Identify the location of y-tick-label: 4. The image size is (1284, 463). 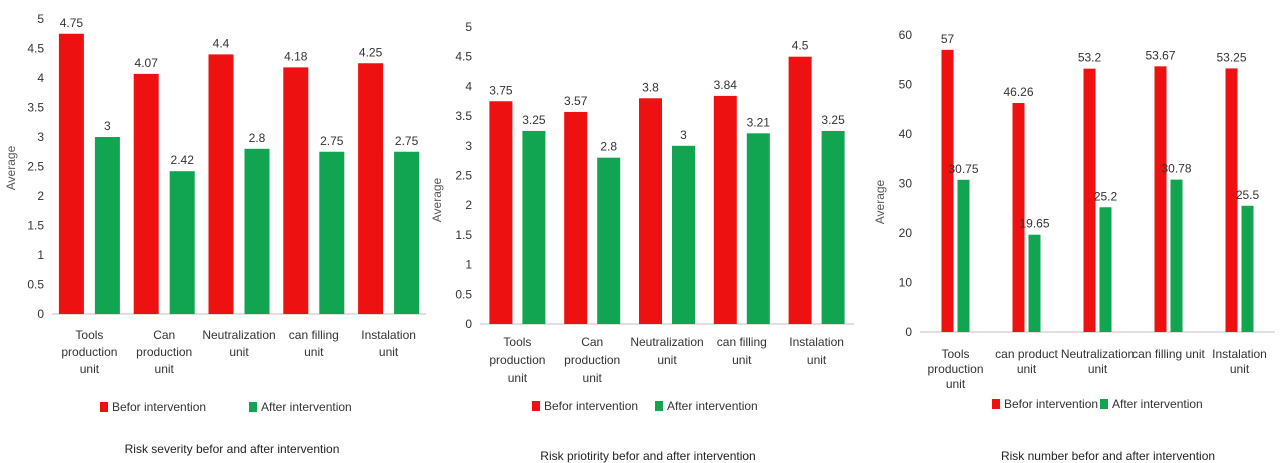
(40, 78).